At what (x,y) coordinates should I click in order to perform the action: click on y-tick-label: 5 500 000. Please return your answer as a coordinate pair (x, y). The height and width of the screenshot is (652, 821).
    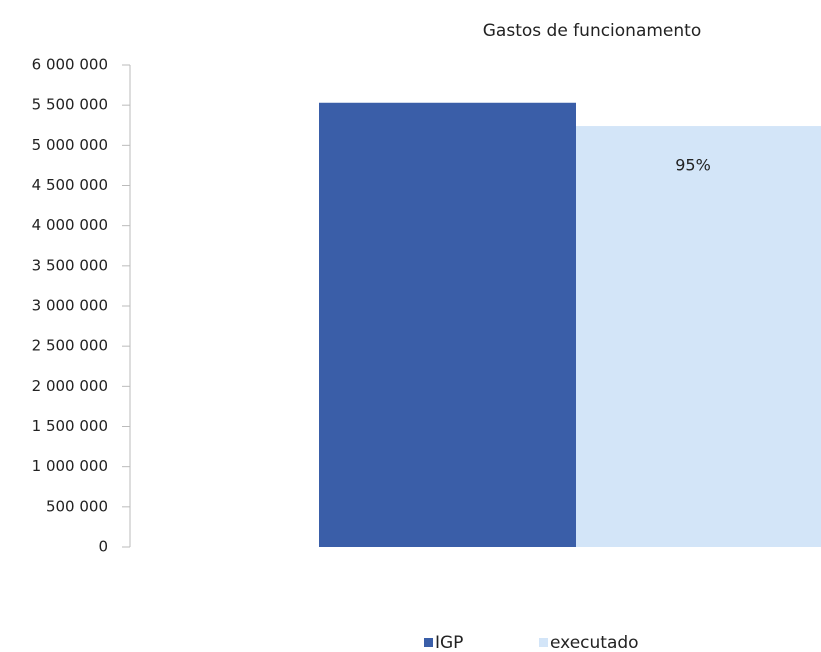
    Looking at the image, I should click on (70, 105).